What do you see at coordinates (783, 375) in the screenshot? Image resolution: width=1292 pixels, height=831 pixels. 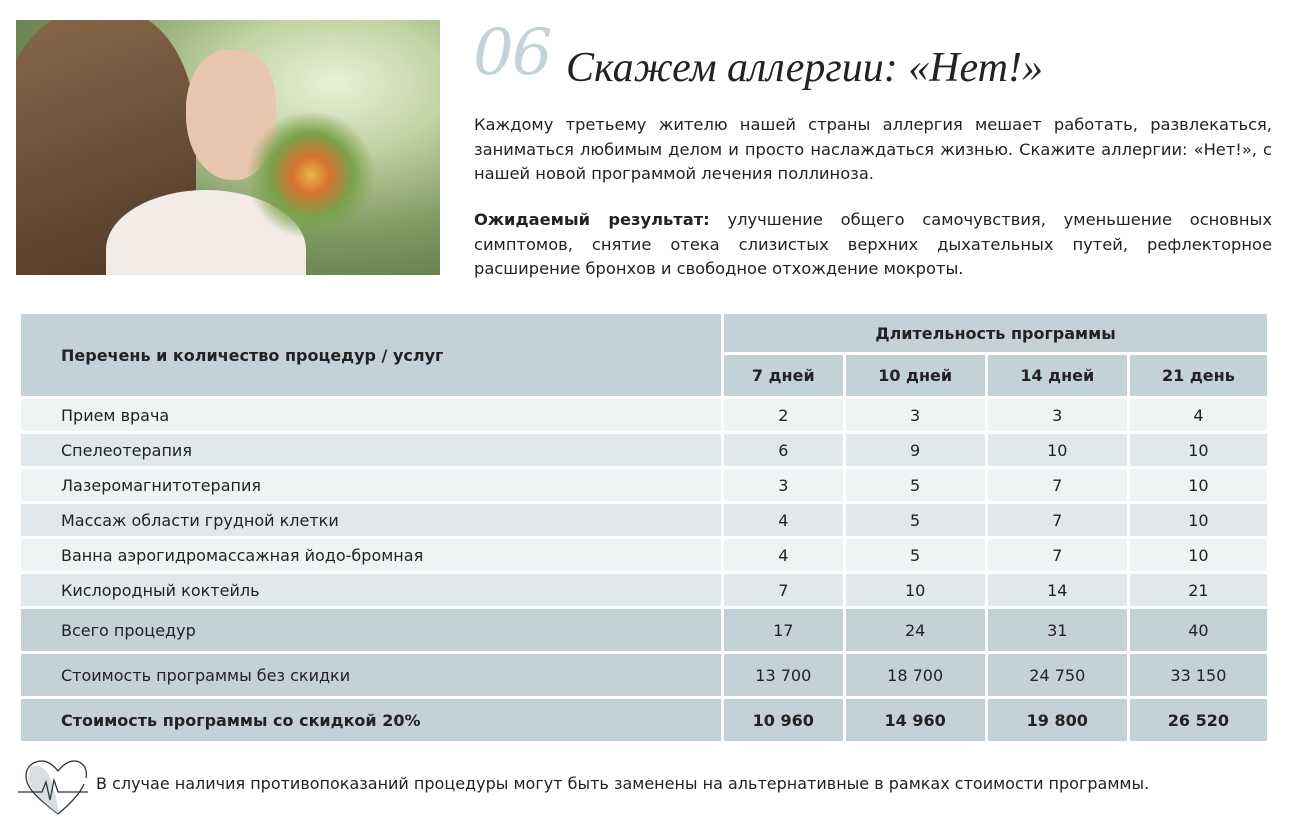 I see `duration-header: 7 дней` at bounding box center [783, 375].